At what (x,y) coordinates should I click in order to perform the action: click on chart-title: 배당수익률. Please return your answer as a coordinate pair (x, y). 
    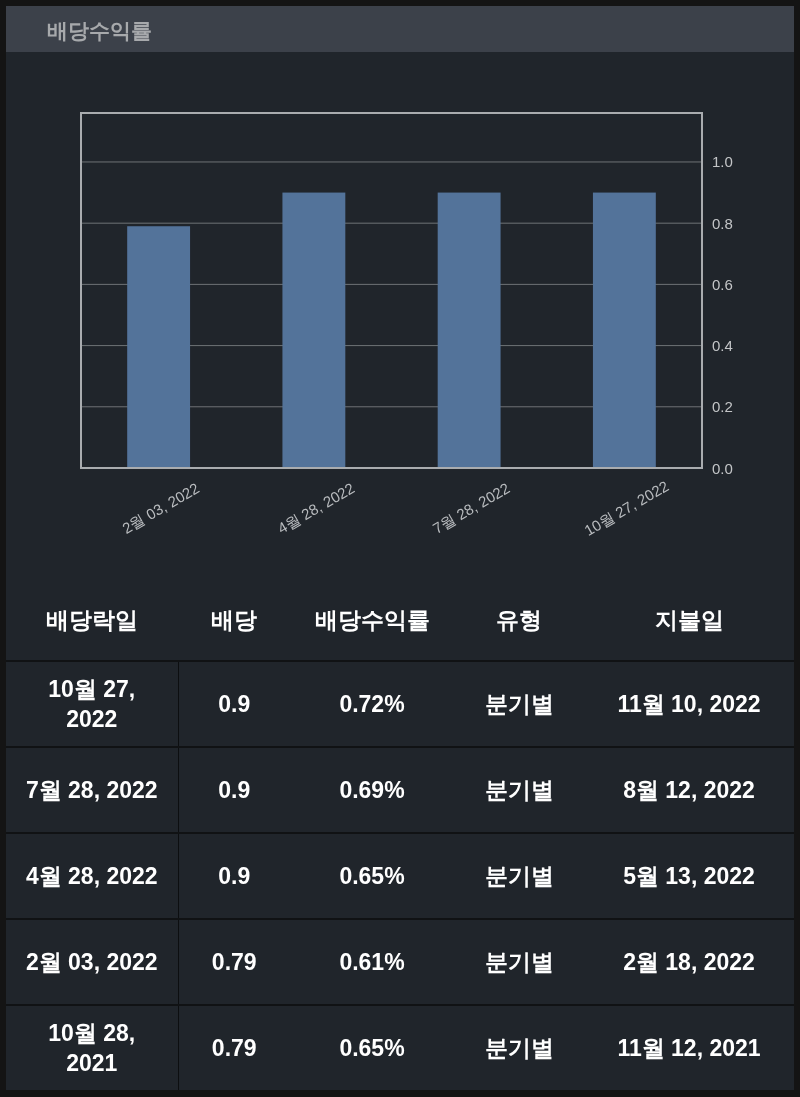
    Looking at the image, I should click on (99, 31).